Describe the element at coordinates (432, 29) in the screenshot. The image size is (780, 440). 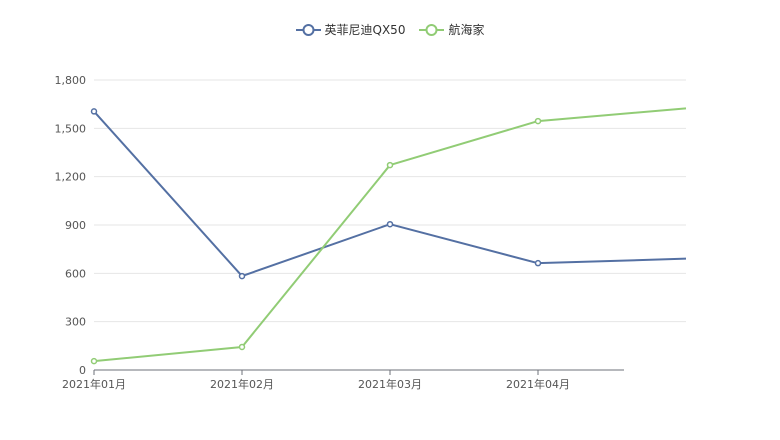
I see `legend-swatch-navigator-icon` at that location.